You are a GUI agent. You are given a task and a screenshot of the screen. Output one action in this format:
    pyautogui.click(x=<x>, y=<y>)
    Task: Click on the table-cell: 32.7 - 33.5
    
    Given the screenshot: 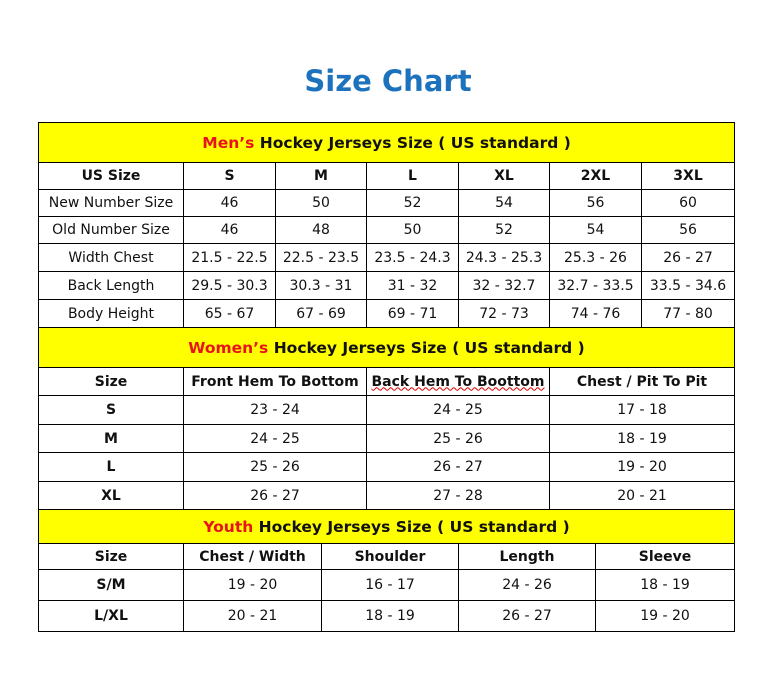 What is the action you would take?
    pyautogui.click(x=595, y=285)
    